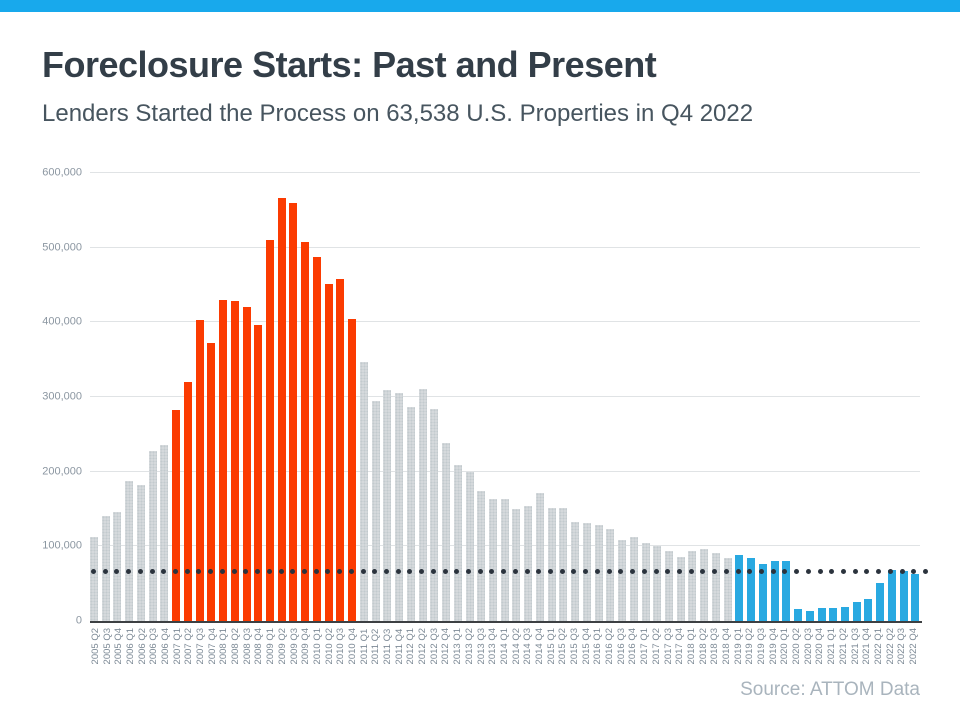  Describe the element at coordinates (294, 646) in the screenshot. I see `x-axis-tick-label: 2009 Q3` at that location.